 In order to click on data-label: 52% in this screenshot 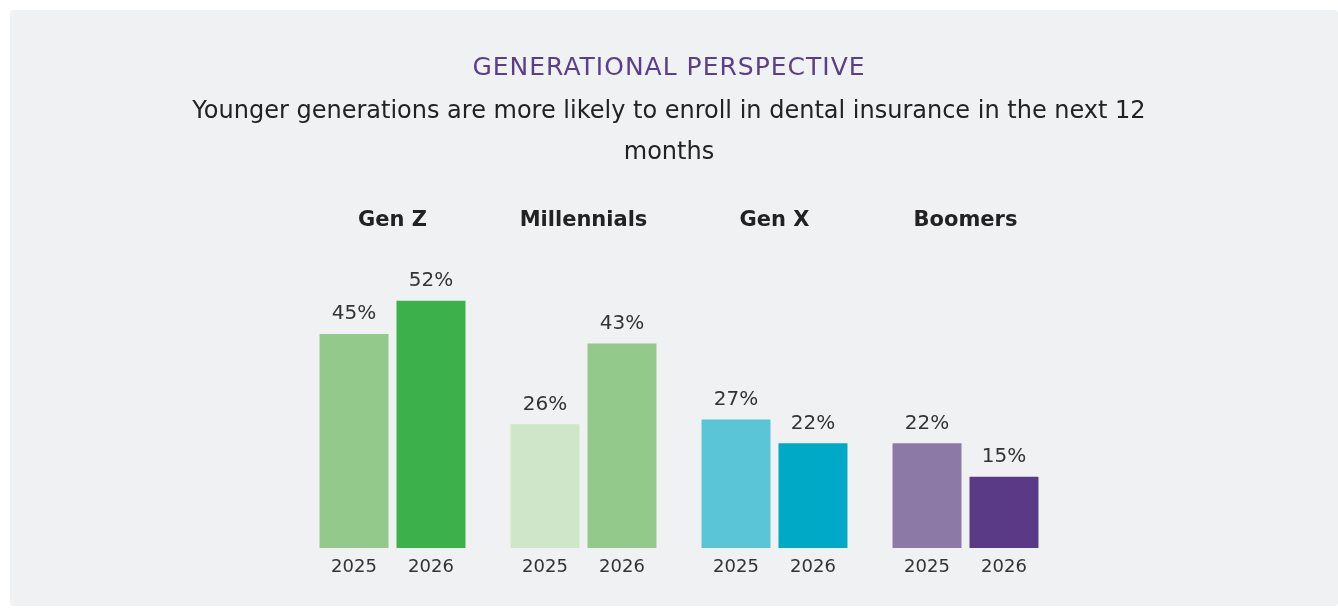, I will do `click(431, 278)`.